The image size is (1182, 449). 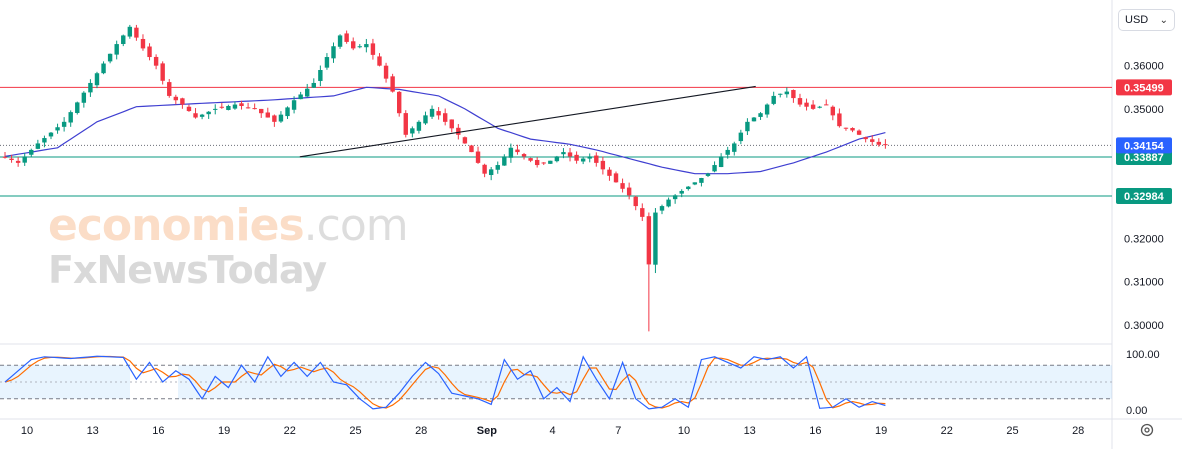 I want to click on currency-selector: USD ⌄, so click(x=1146, y=20).